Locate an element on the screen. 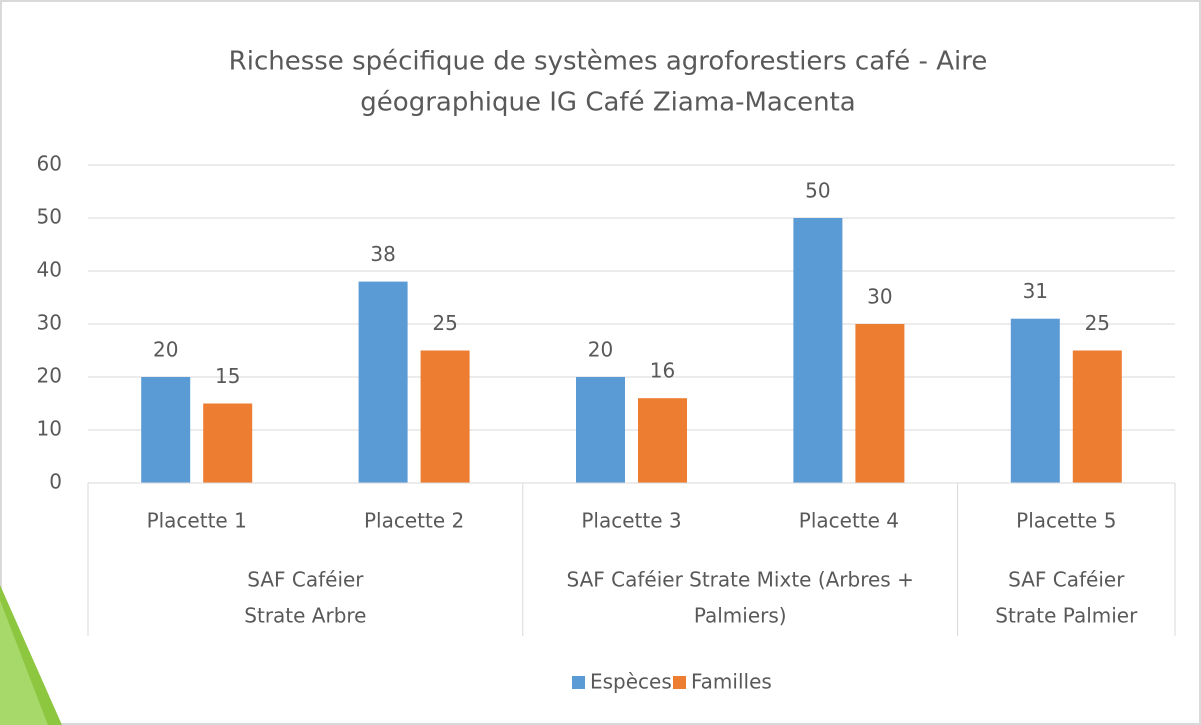 This screenshot has width=1201, height=725. x-tick-label: Placette 4 is located at coordinates (849, 521).